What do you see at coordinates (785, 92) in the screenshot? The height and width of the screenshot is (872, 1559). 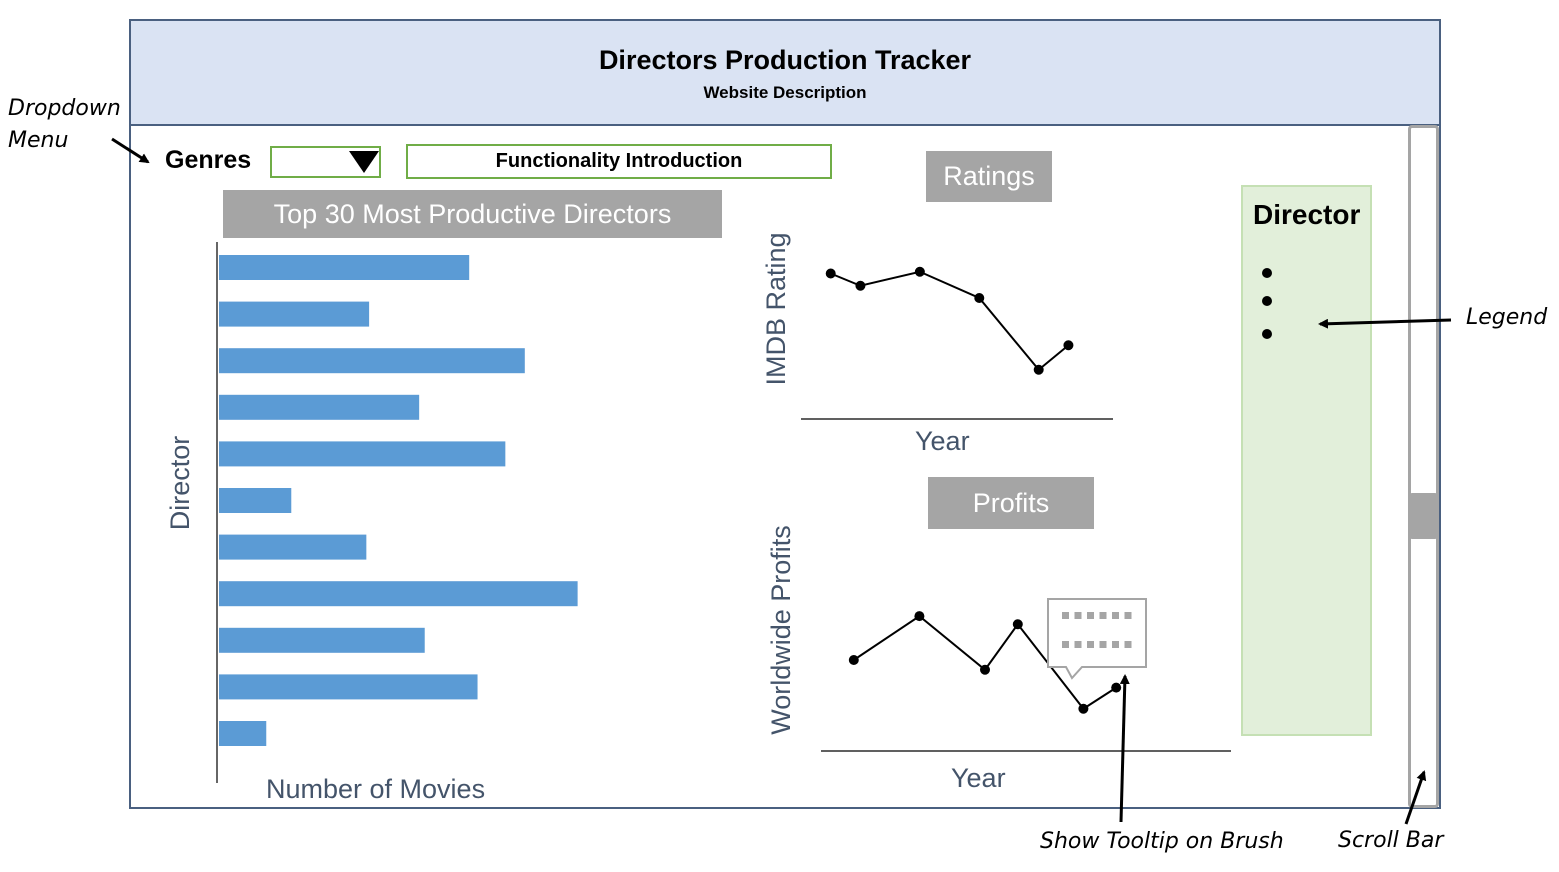 I see `page-subtitle: Website Description` at bounding box center [785, 92].